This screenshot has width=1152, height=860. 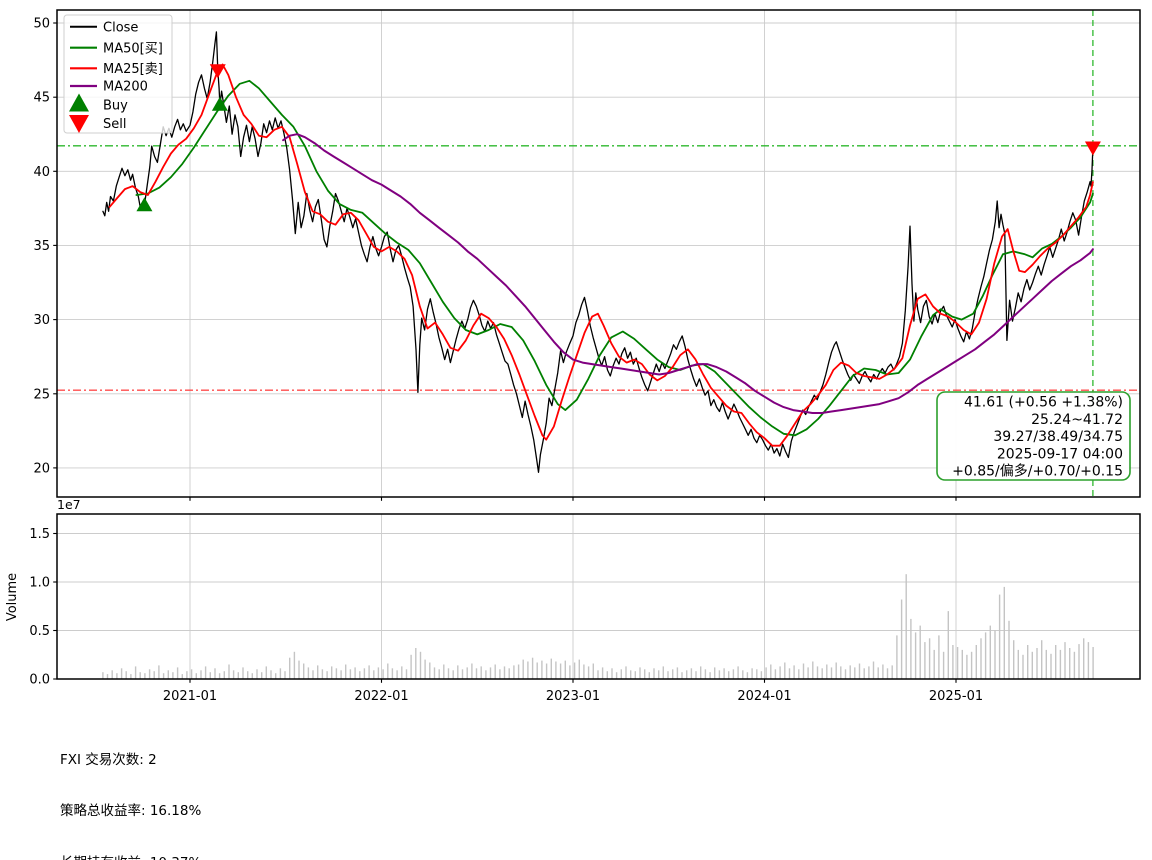 What do you see at coordinates (1037, 471) in the screenshot?
I see `annotation-line: +0.85/偏多/+0.70/+0.15` at bounding box center [1037, 471].